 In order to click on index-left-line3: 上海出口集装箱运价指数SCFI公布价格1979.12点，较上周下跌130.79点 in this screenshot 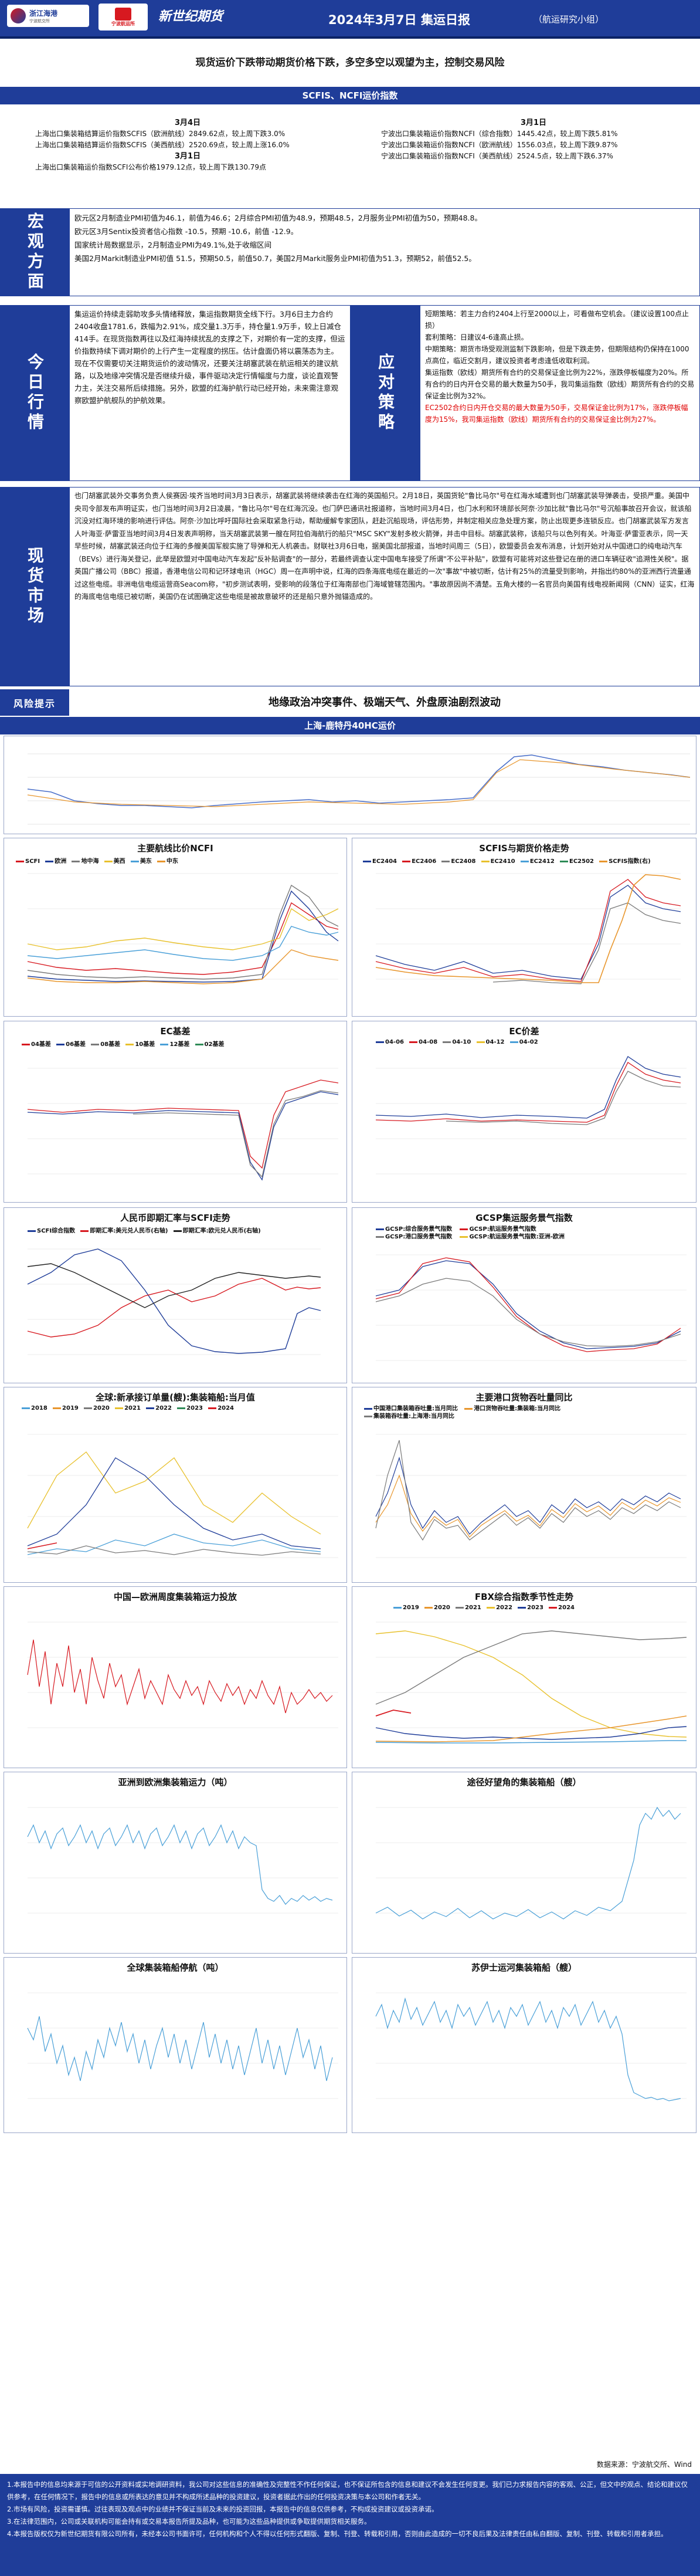, I will do `click(151, 167)`.